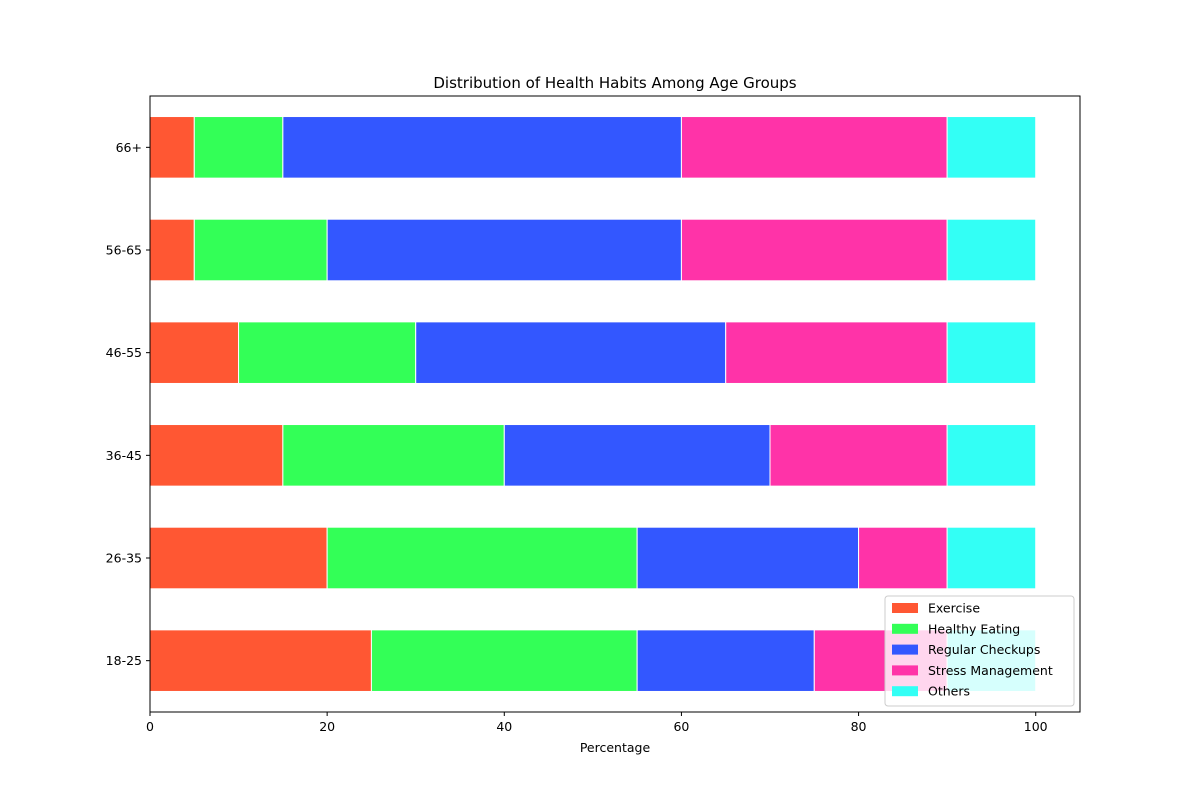 The height and width of the screenshot is (800, 1200). I want to click on legend-box, so click(979, 651).